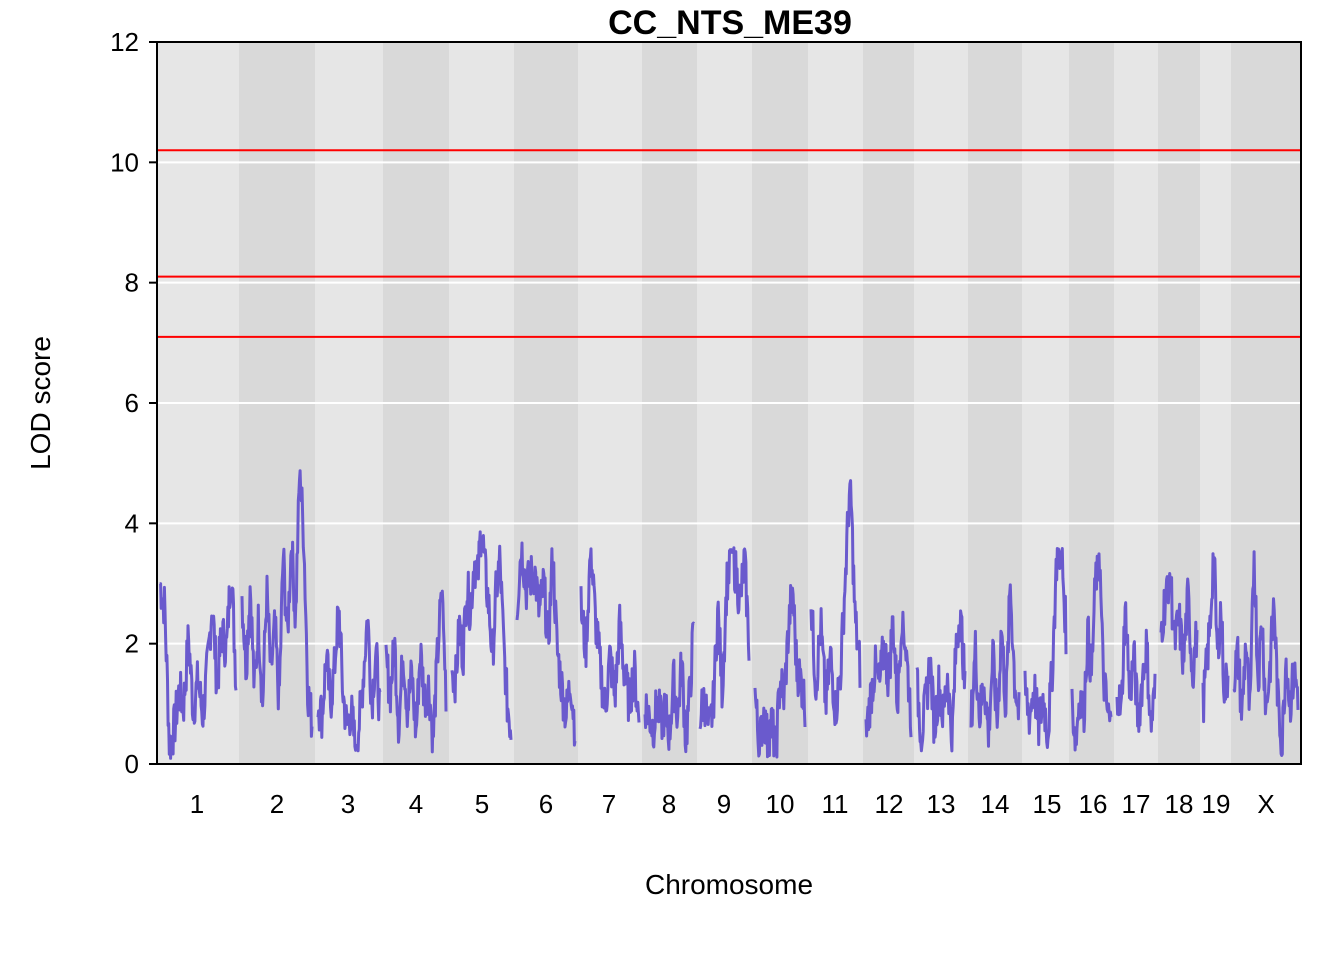 This screenshot has width=1344, height=960. Describe the element at coordinates (1216, 804) in the screenshot. I see `x-tick-label: 19` at that location.